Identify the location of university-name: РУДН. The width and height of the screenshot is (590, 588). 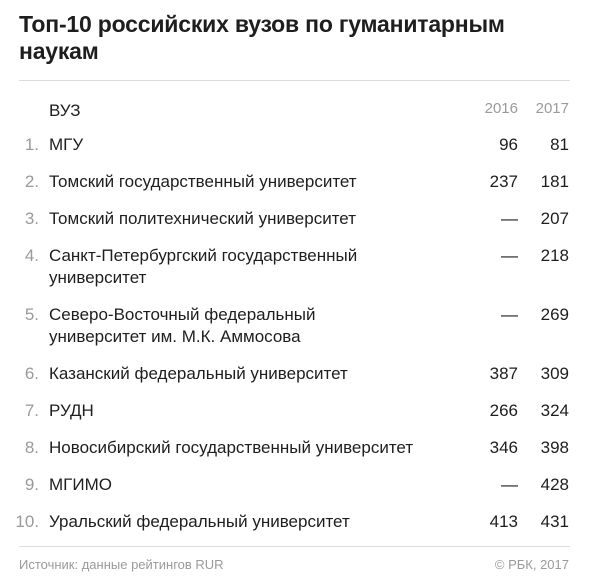
(71, 410).